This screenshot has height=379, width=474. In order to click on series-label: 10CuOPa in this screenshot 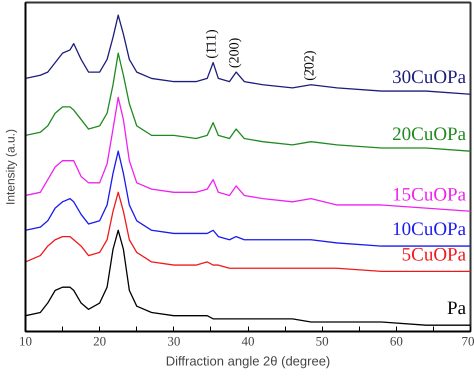, I will do `click(429, 229)`.